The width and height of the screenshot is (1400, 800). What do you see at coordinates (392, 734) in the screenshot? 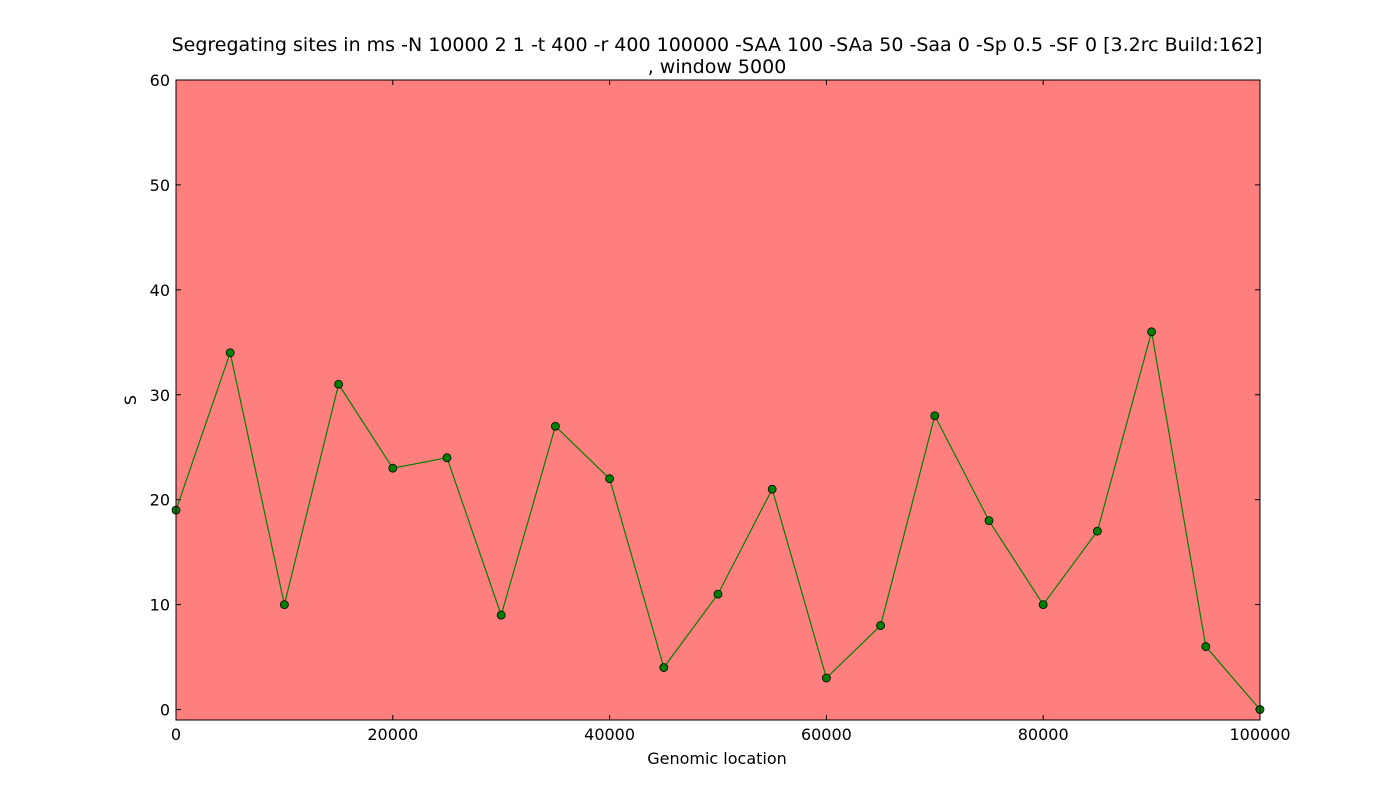
I see `x-tick-label: 20000` at bounding box center [392, 734].